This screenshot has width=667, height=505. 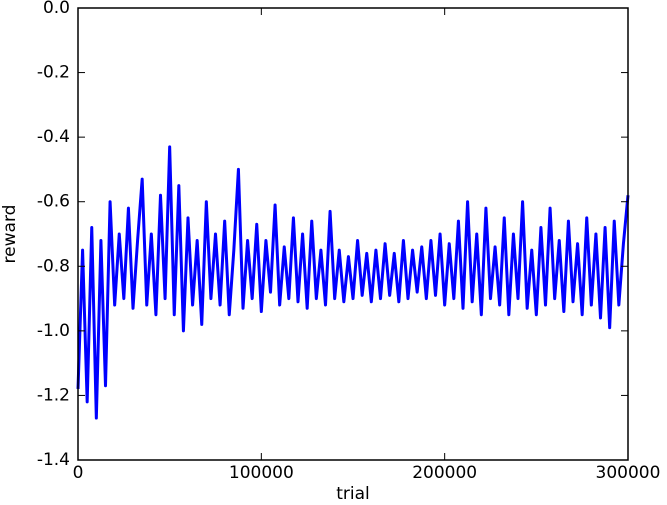 What do you see at coordinates (53, 137) in the screenshot?
I see `y-tick-label: -0.4` at bounding box center [53, 137].